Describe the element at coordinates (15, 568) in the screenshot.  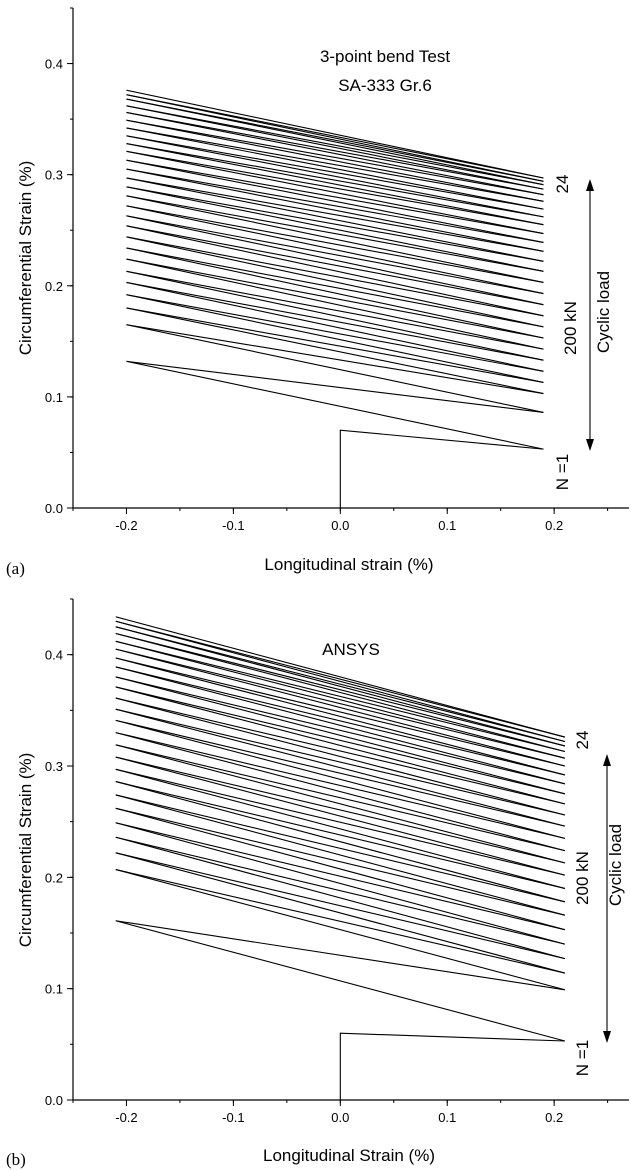
I see `panel-label: (a)` at that location.